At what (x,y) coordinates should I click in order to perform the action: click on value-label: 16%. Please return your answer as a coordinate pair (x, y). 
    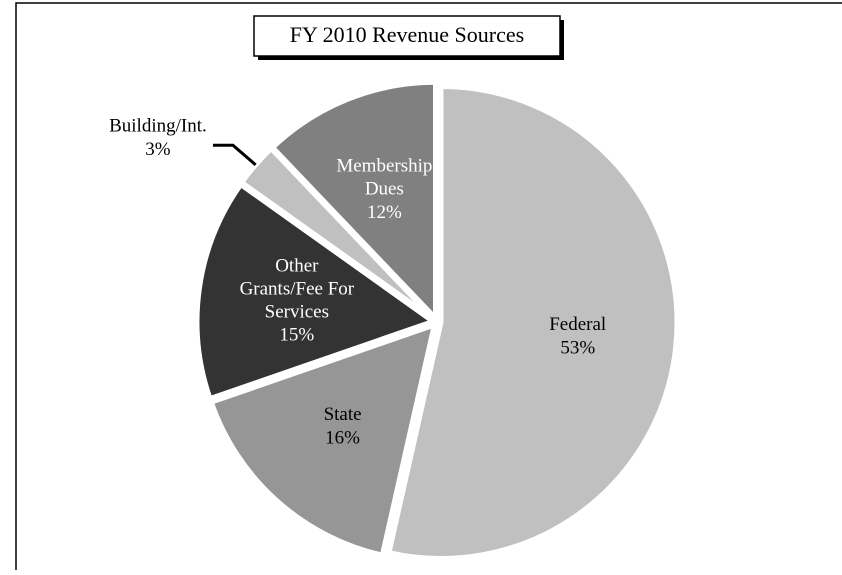
    Looking at the image, I should click on (342, 437).